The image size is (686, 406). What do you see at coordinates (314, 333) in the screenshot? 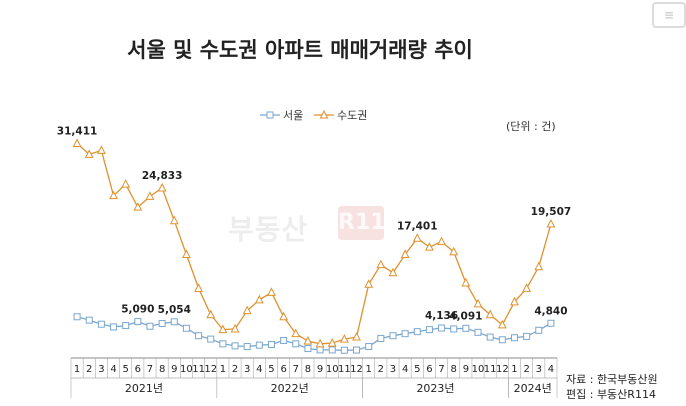
I see `series-line-seoul` at bounding box center [314, 333].